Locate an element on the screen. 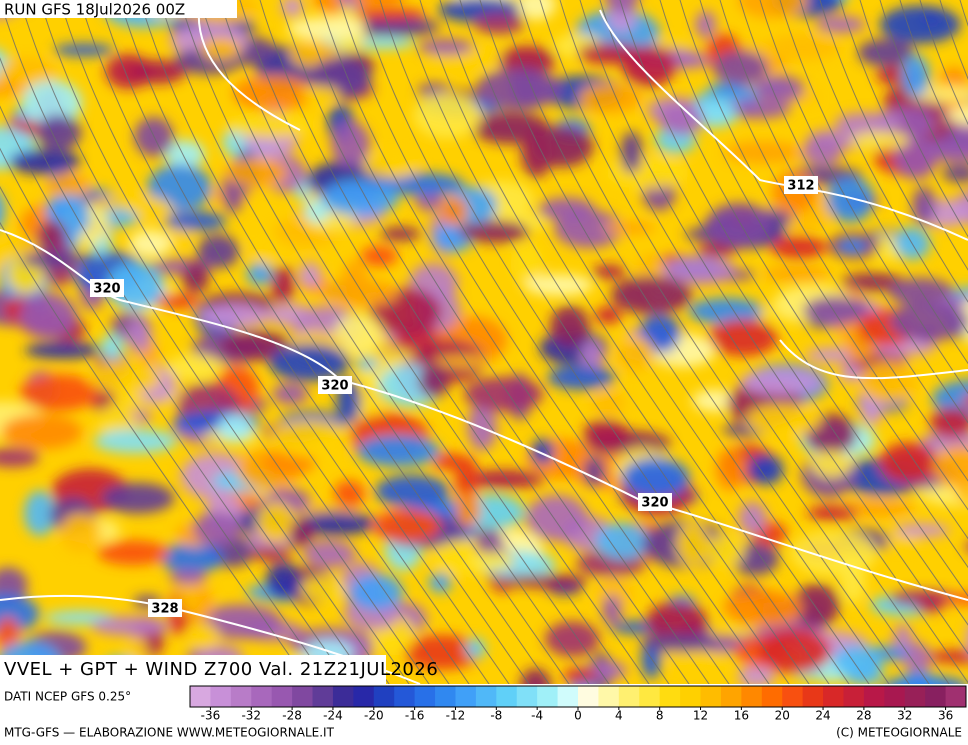  map-title: VVEL + GPT + WIND Z700 Val. 21Z21JUL2026 is located at coordinates (221, 669).